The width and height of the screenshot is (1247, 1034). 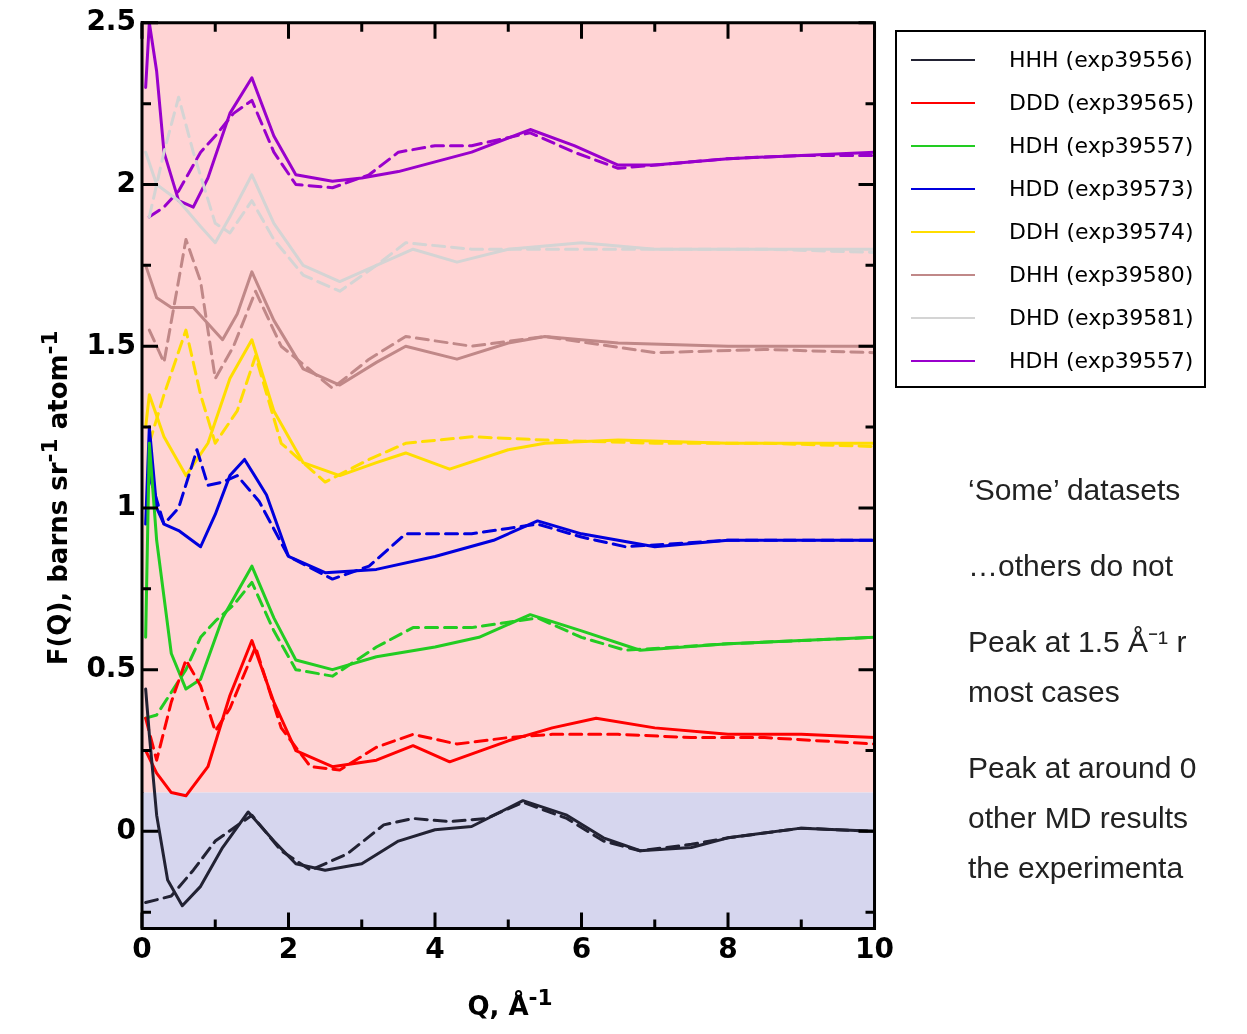 What do you see at coordinates (111, 21) in the screenshot?
I see `y-tick-label: 2.5` at bounding box center [111, 21].